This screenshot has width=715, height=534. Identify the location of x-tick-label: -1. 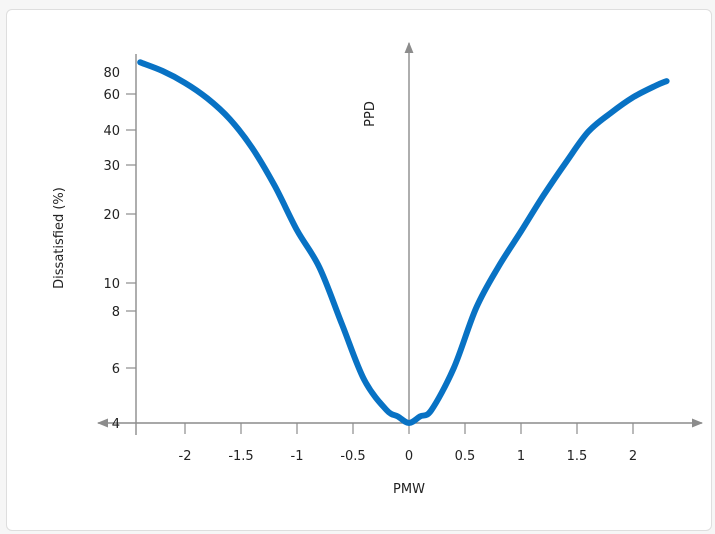
(297, 456).